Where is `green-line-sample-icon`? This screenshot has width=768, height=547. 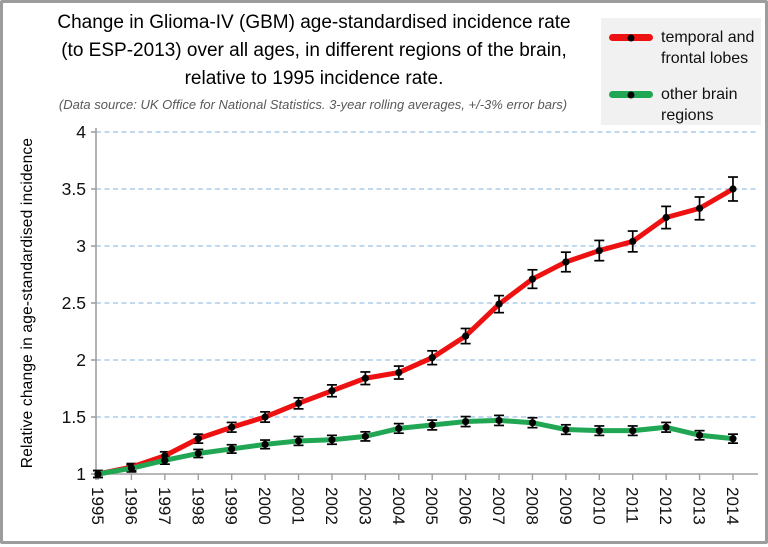
green-line-sample-icon is located at coordinates (631, 94).